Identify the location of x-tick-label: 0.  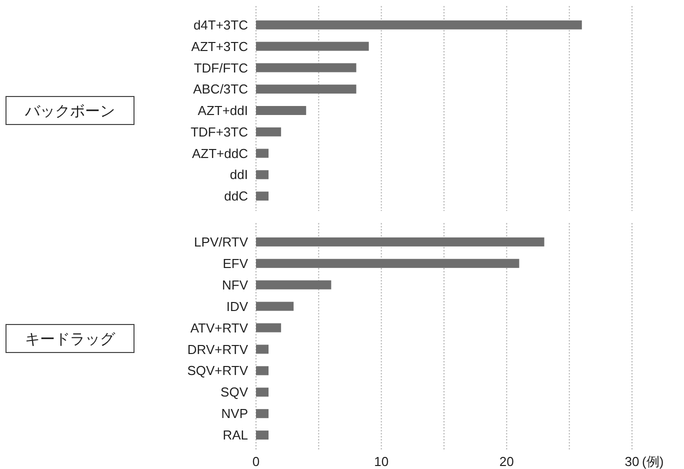
(256, 461).